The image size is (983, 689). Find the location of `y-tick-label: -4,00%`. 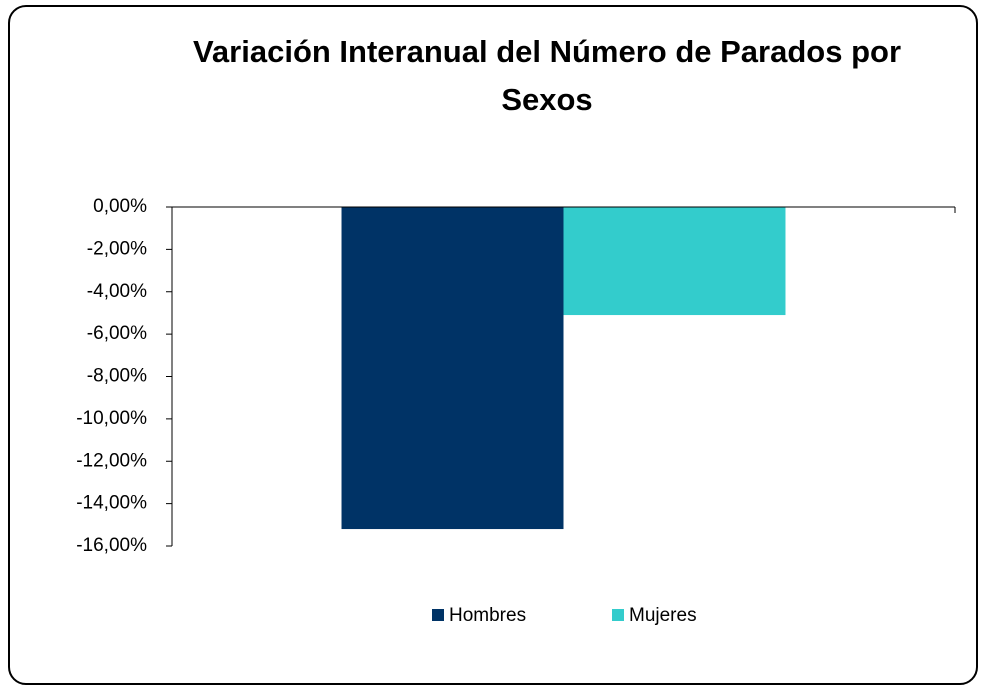

y-tick-label: -4,00% is located at coordinates (117, 291).